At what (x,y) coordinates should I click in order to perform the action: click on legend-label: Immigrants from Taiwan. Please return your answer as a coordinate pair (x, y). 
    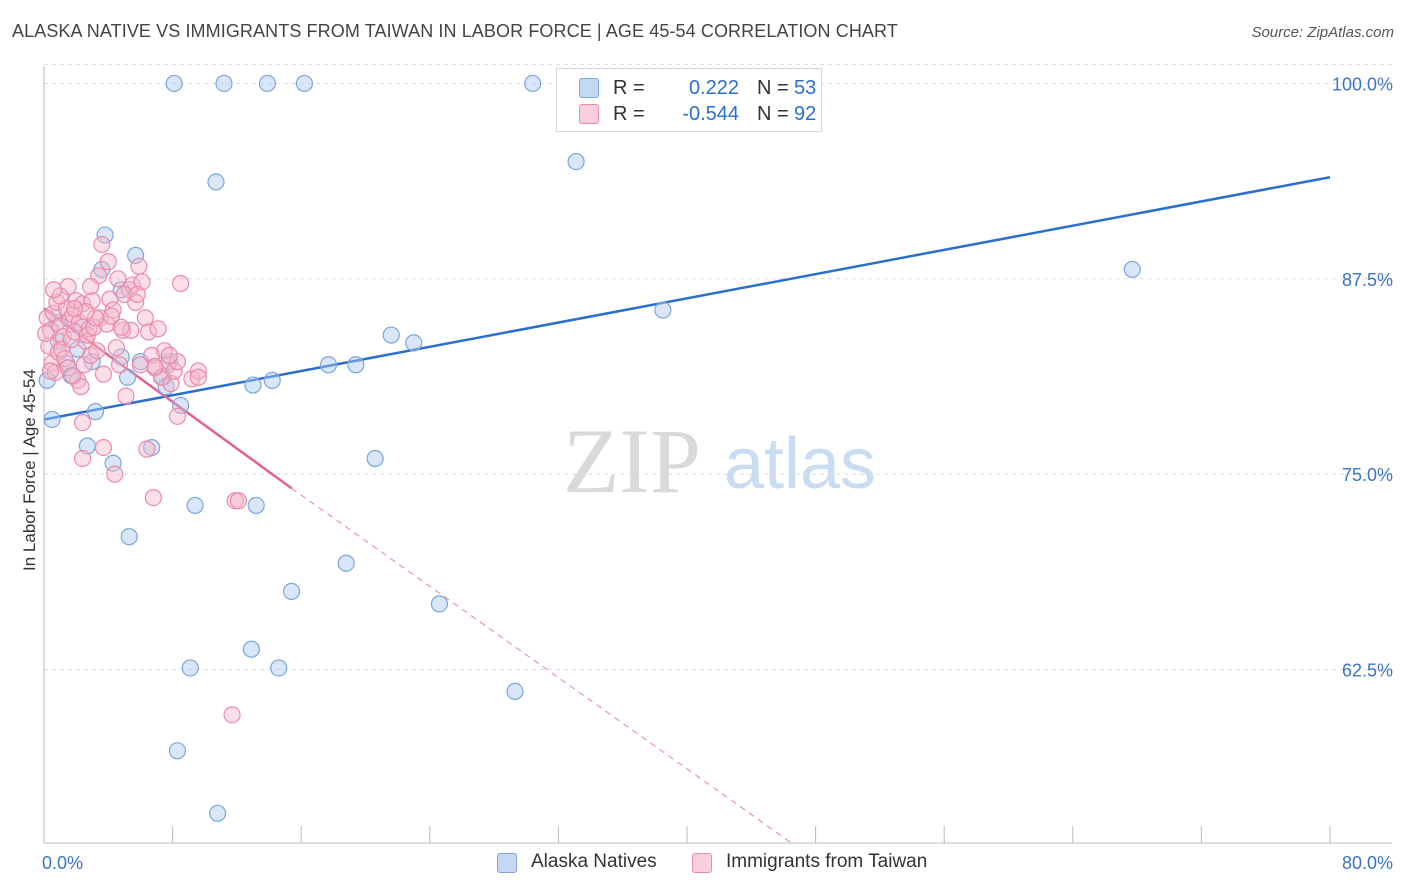
    Looking at the image, I should click on (827, 861).